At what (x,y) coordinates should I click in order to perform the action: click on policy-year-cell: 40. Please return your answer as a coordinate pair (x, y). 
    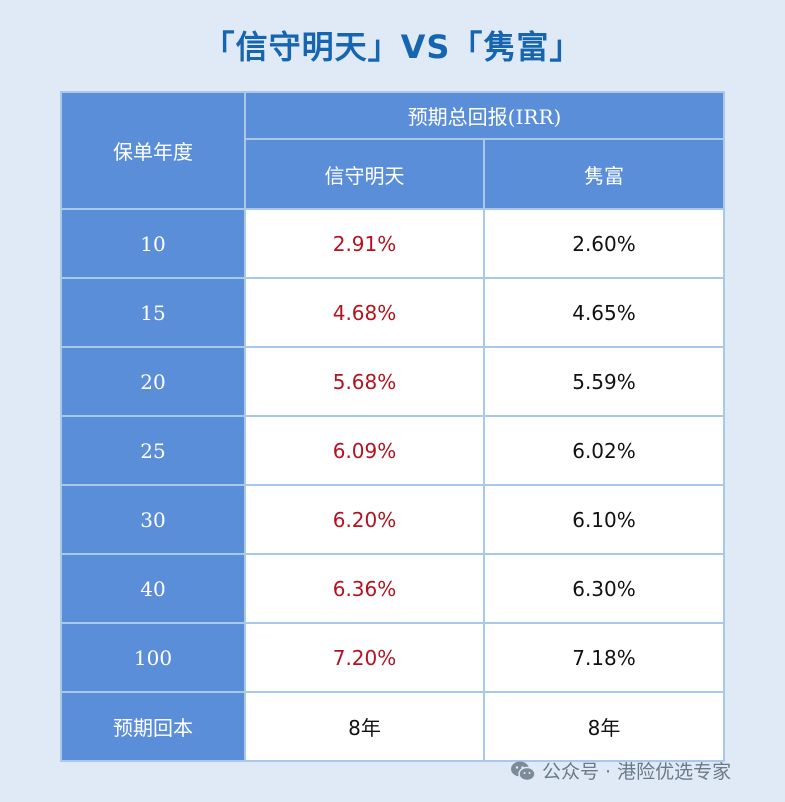
    Looking at the image, I should click on (153, 588).